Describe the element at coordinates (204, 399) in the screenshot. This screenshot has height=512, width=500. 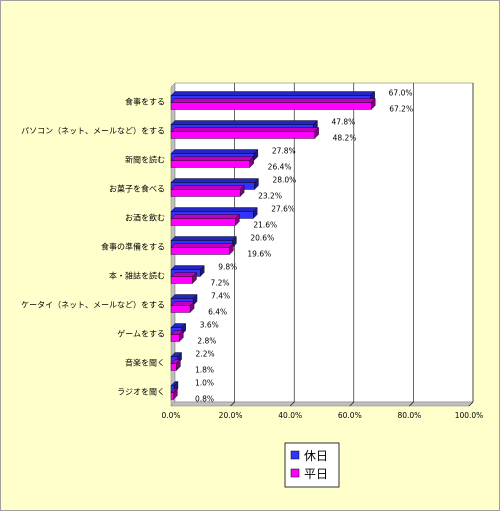
I see `data-label: 0.8%` at that location.